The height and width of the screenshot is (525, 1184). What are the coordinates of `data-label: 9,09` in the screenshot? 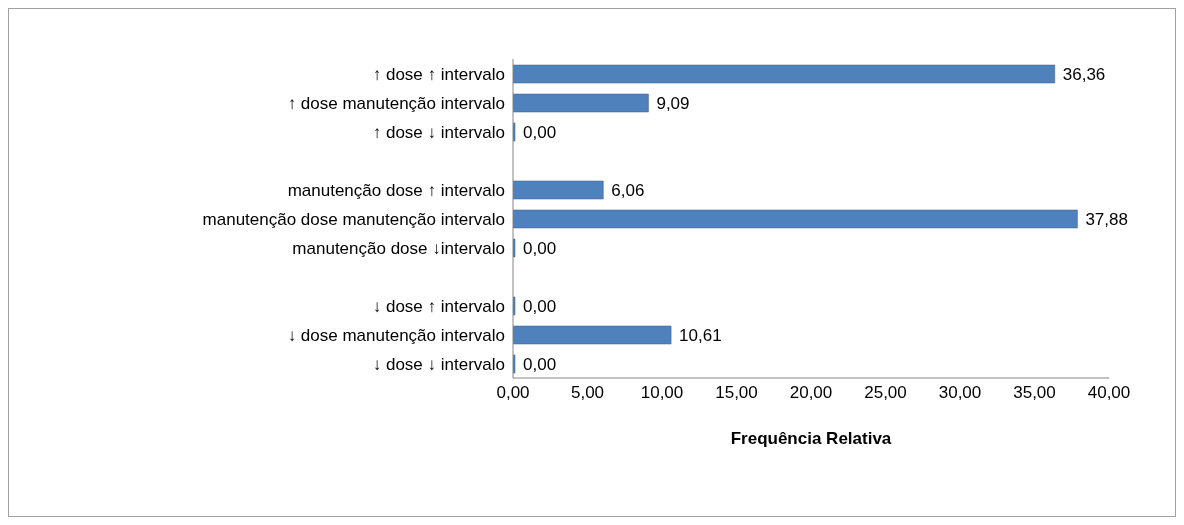 It's located at (673, 103).